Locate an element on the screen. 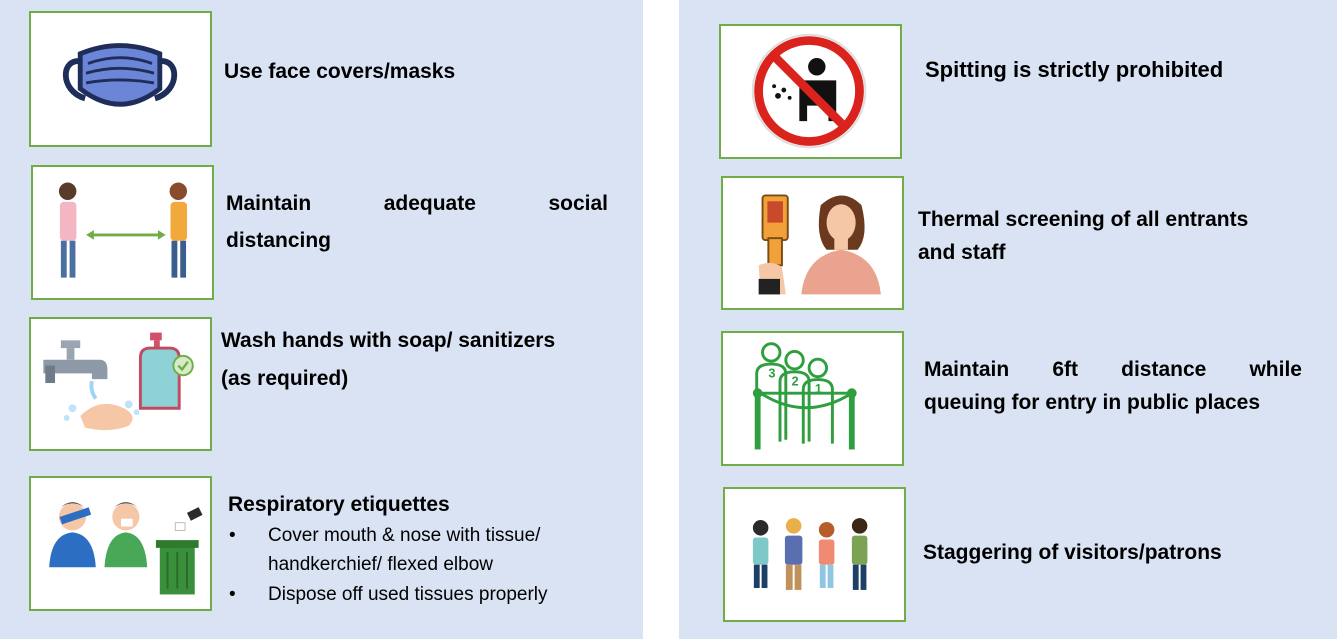 Image resolution: width=1337 pixels, height=639 pixels. social-distancing-icon is located at coordinates (123, 230).